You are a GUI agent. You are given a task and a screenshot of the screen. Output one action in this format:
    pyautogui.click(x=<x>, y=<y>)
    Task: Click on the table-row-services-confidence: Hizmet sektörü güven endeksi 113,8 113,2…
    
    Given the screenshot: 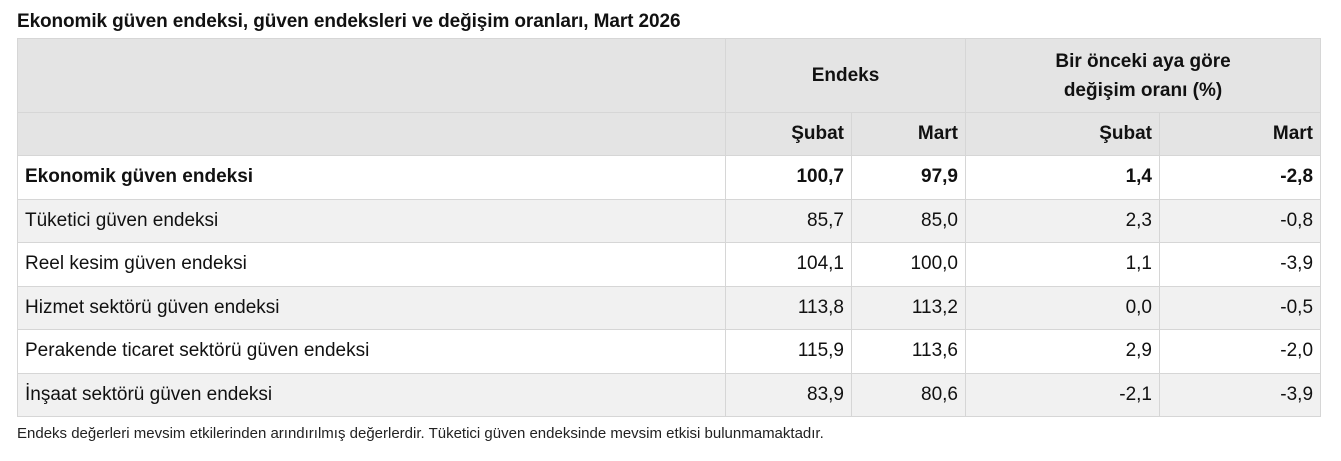 What is the action you would take?
    pyautogui.click(x=669, y=307)
    